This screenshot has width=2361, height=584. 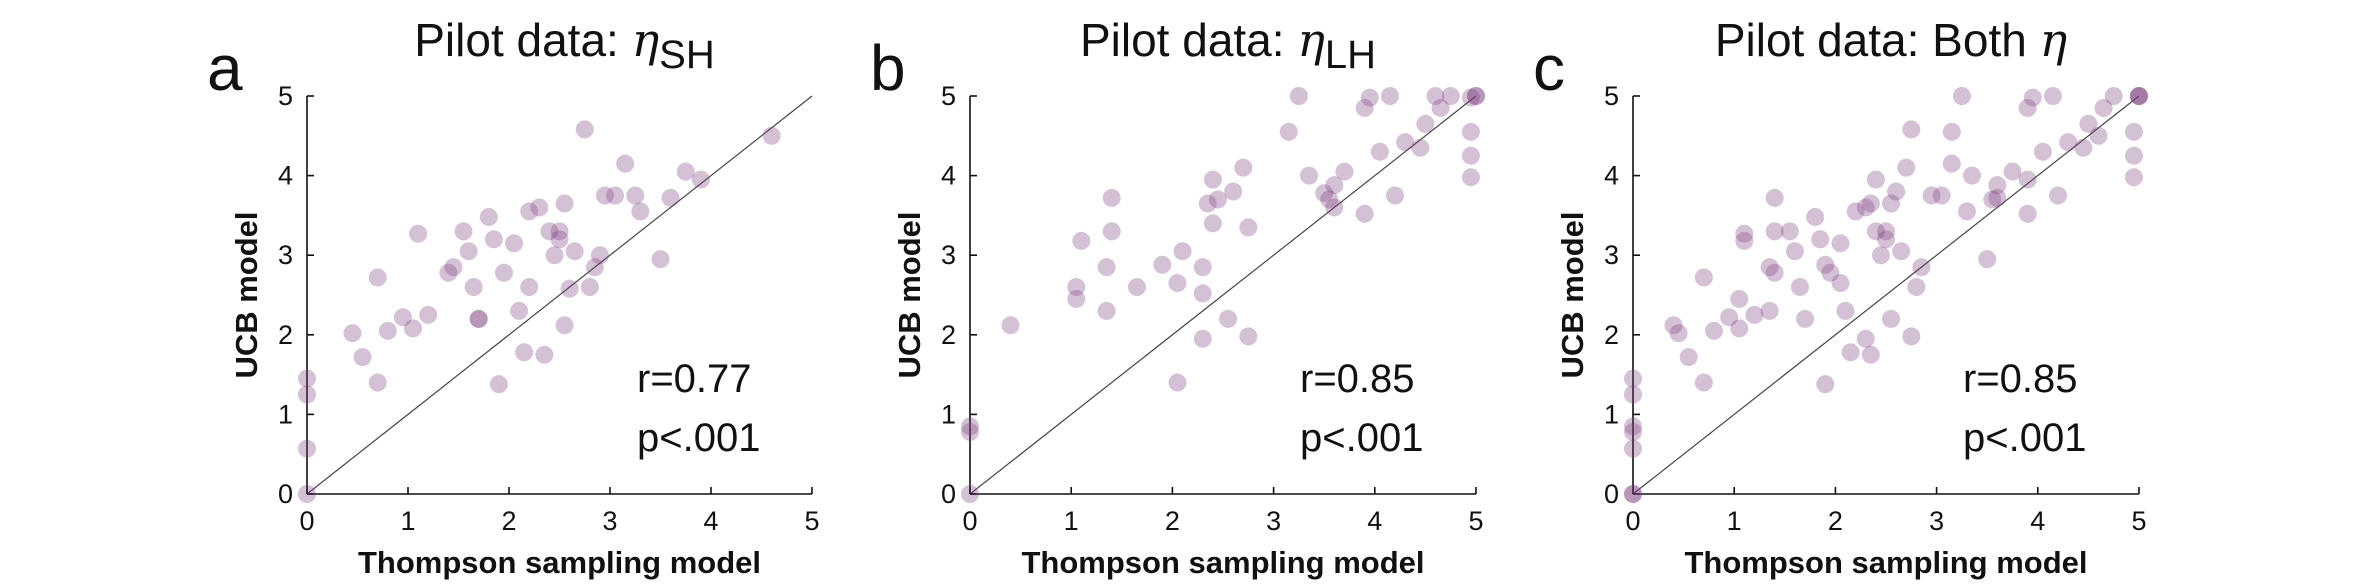 What do you see at coordinates (559, 562) in the screenshot?
I see `x-axis-label: Thompson sampling model` at bounding box center [559, 562].